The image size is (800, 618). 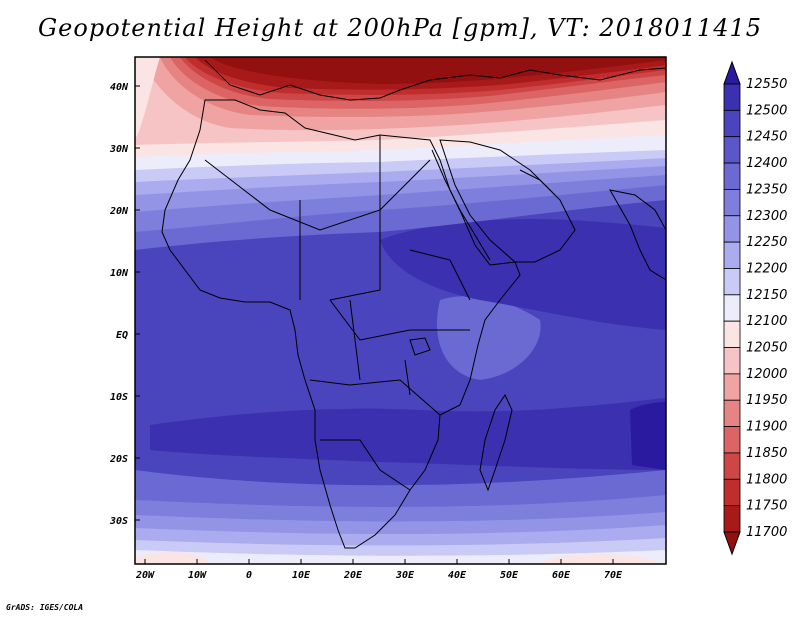 I want to click on persian-gulf, so click(x=537, y=182).